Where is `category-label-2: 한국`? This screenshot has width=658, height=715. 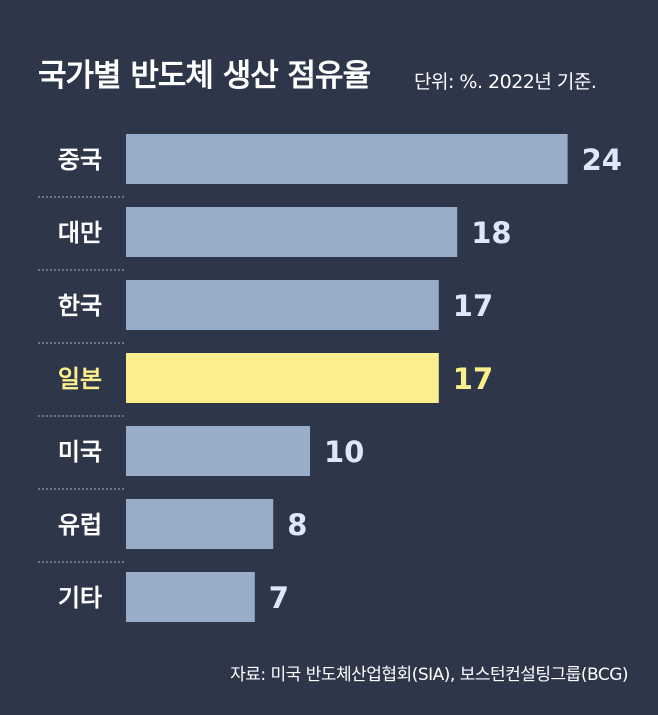 category-label-2: 한국 is located at coordinates (80, 306).